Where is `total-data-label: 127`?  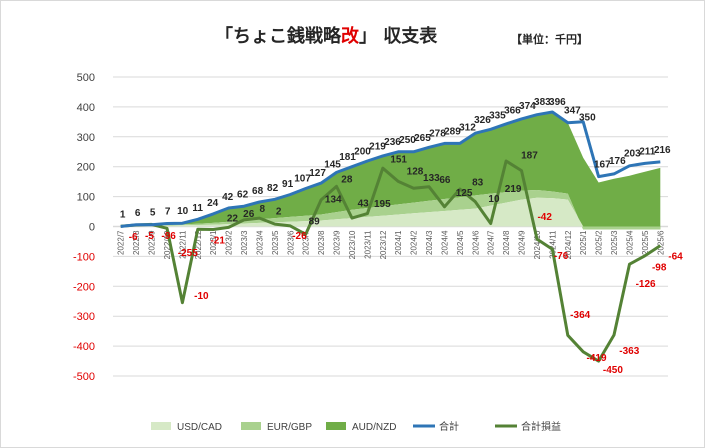 total-data-label: 127 is located at coordinates (317, 173).